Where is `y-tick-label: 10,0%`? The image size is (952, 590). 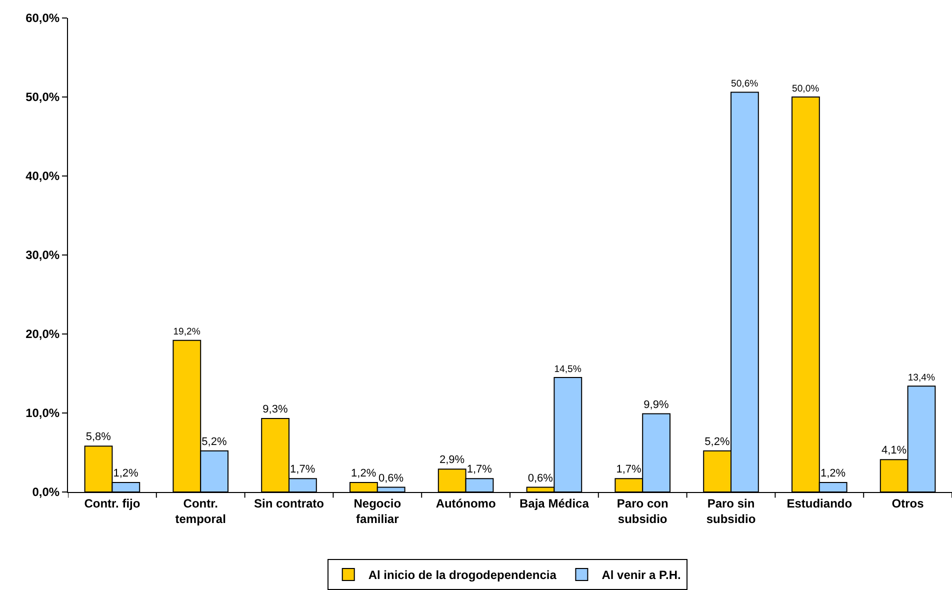 y-tick-label: 10,0% is located at coordinates (43, 413).